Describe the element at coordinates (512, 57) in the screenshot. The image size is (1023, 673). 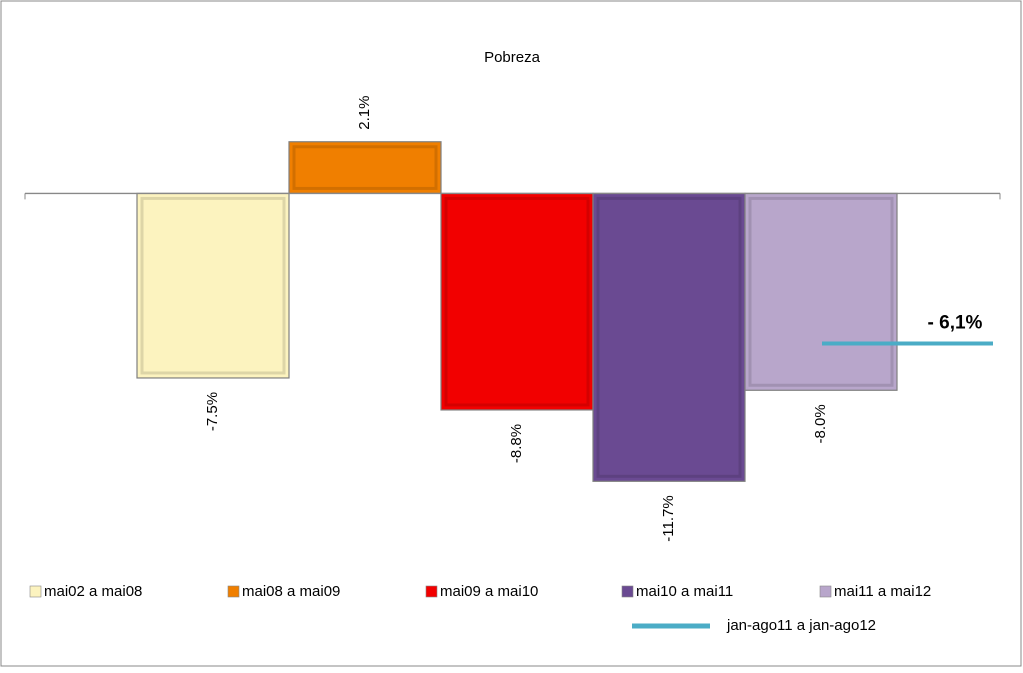
I see `chart-title: Pobreza` at that location.